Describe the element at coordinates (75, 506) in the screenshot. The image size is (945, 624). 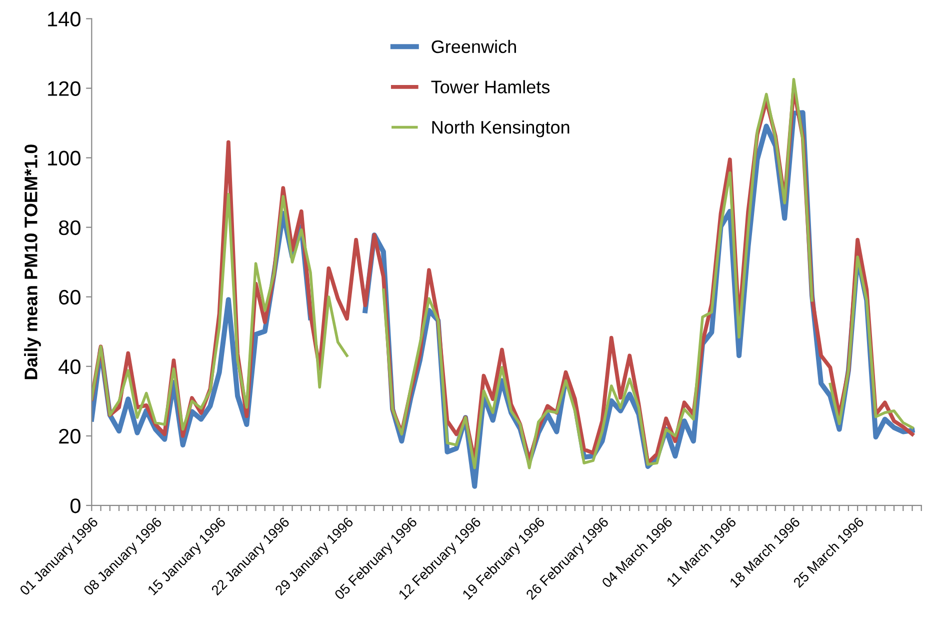
I see `y-tick-label: 0` at that location.